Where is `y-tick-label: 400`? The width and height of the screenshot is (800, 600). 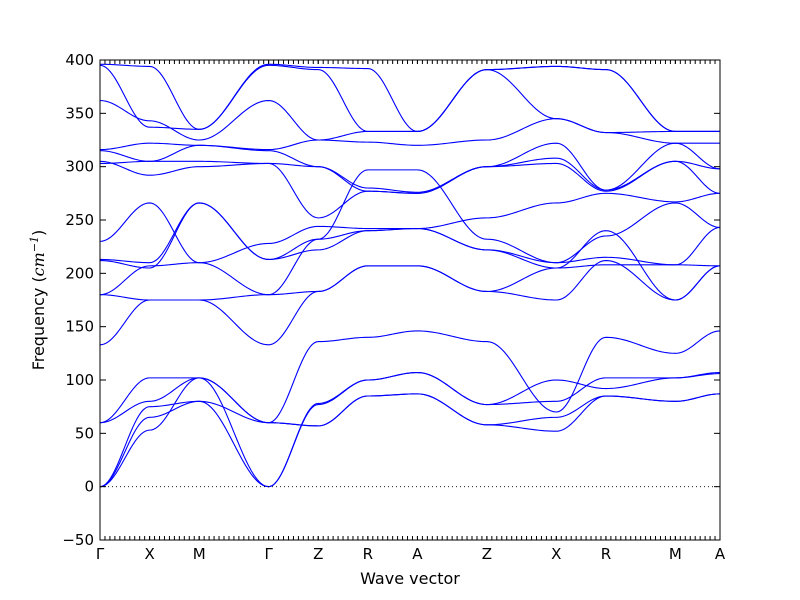
y-tick-label: 400 is located at coordinates (79, 60).